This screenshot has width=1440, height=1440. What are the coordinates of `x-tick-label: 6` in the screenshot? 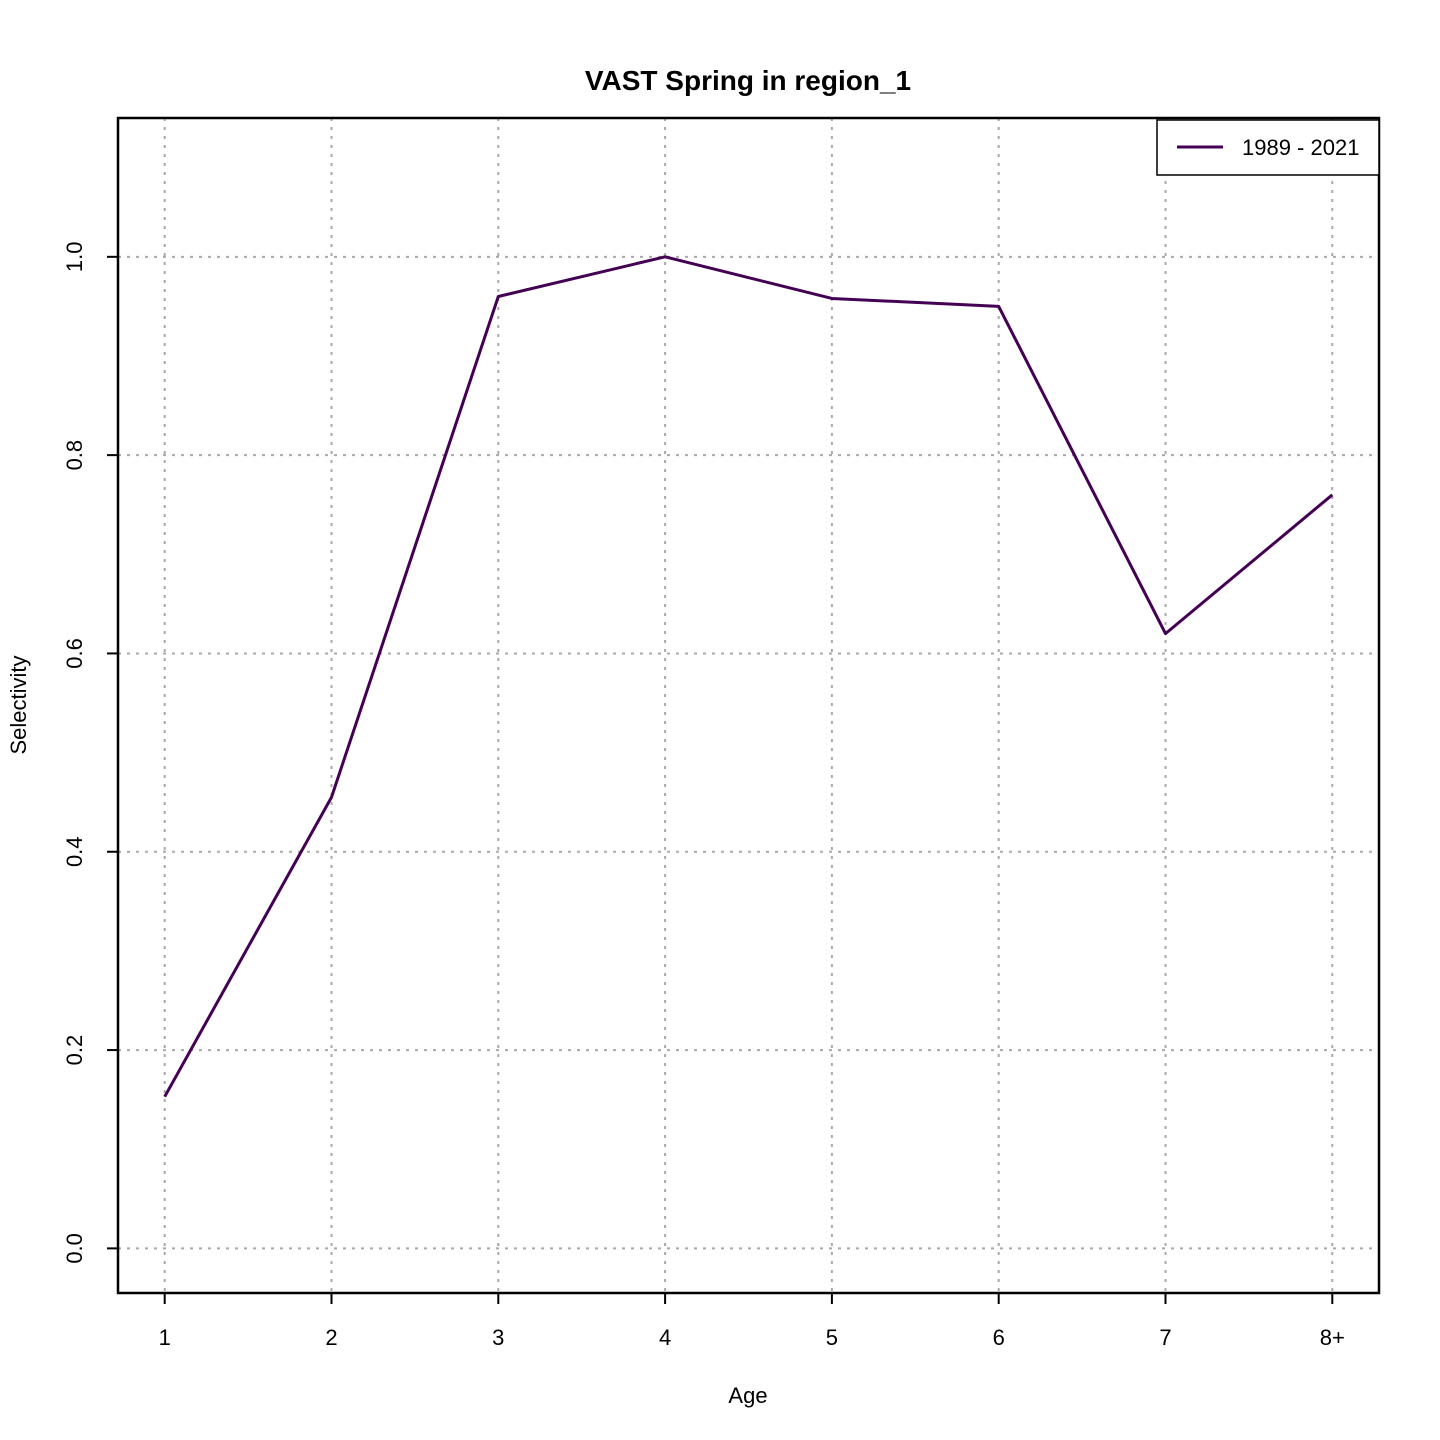 It's located at (999, 1337).